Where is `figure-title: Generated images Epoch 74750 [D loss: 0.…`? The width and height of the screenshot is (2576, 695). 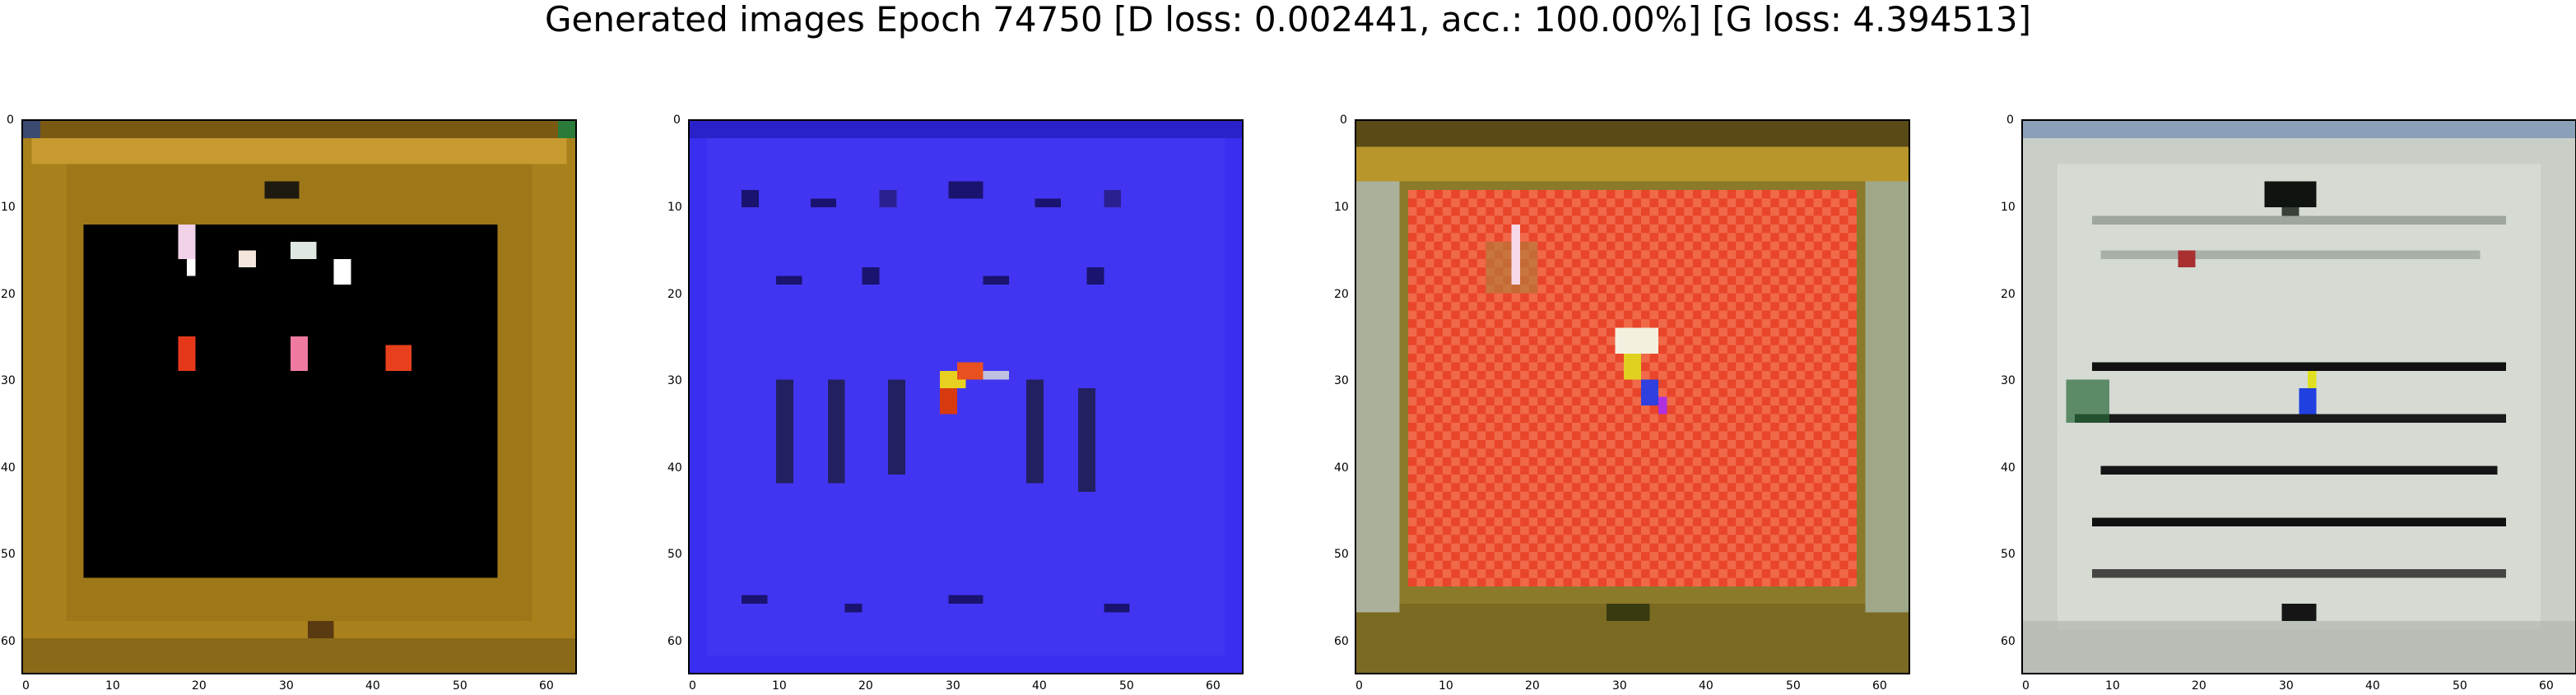
figure-title: Generated images Epoch 74750 [D loss: 0.… is located at coordinates (1288, 19).